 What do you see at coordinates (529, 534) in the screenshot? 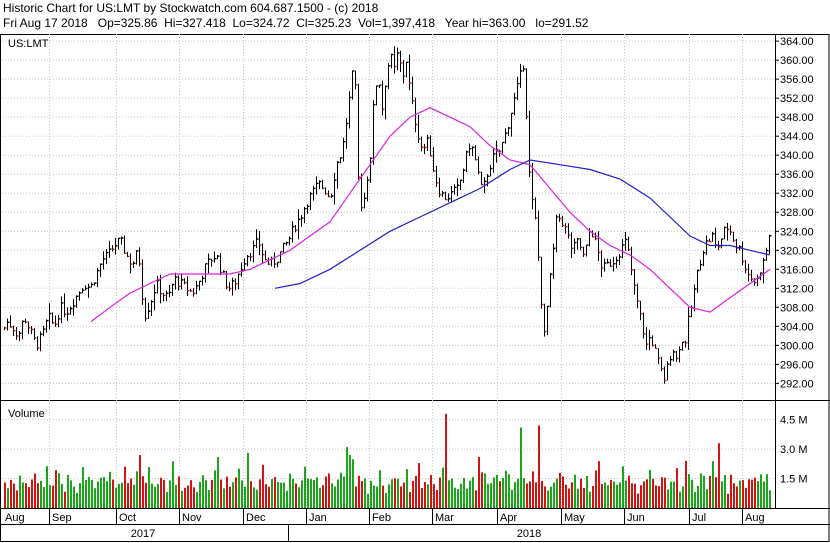
I see `year-label-2018: 2018` at bounding box center [529, 534].